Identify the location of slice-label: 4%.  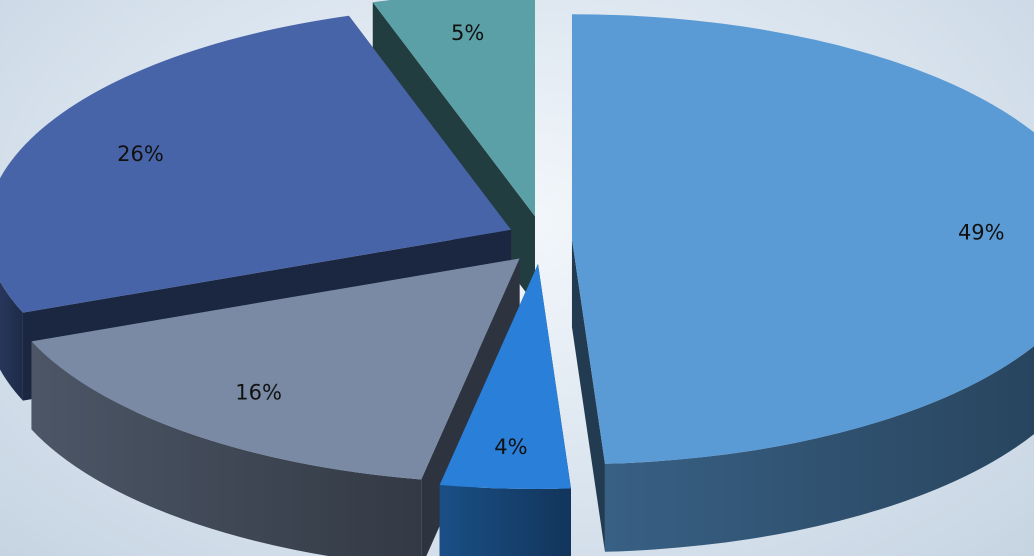
(510, 447).